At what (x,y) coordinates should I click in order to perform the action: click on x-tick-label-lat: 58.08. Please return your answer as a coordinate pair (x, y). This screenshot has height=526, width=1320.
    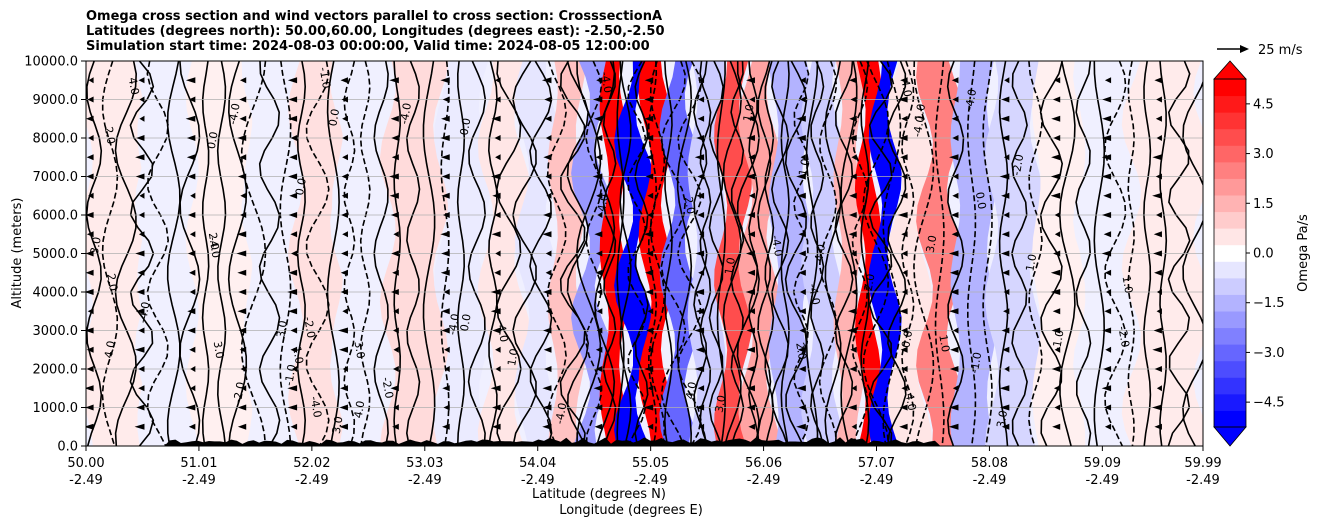
    Looking at the image, I should click on (989, 463).